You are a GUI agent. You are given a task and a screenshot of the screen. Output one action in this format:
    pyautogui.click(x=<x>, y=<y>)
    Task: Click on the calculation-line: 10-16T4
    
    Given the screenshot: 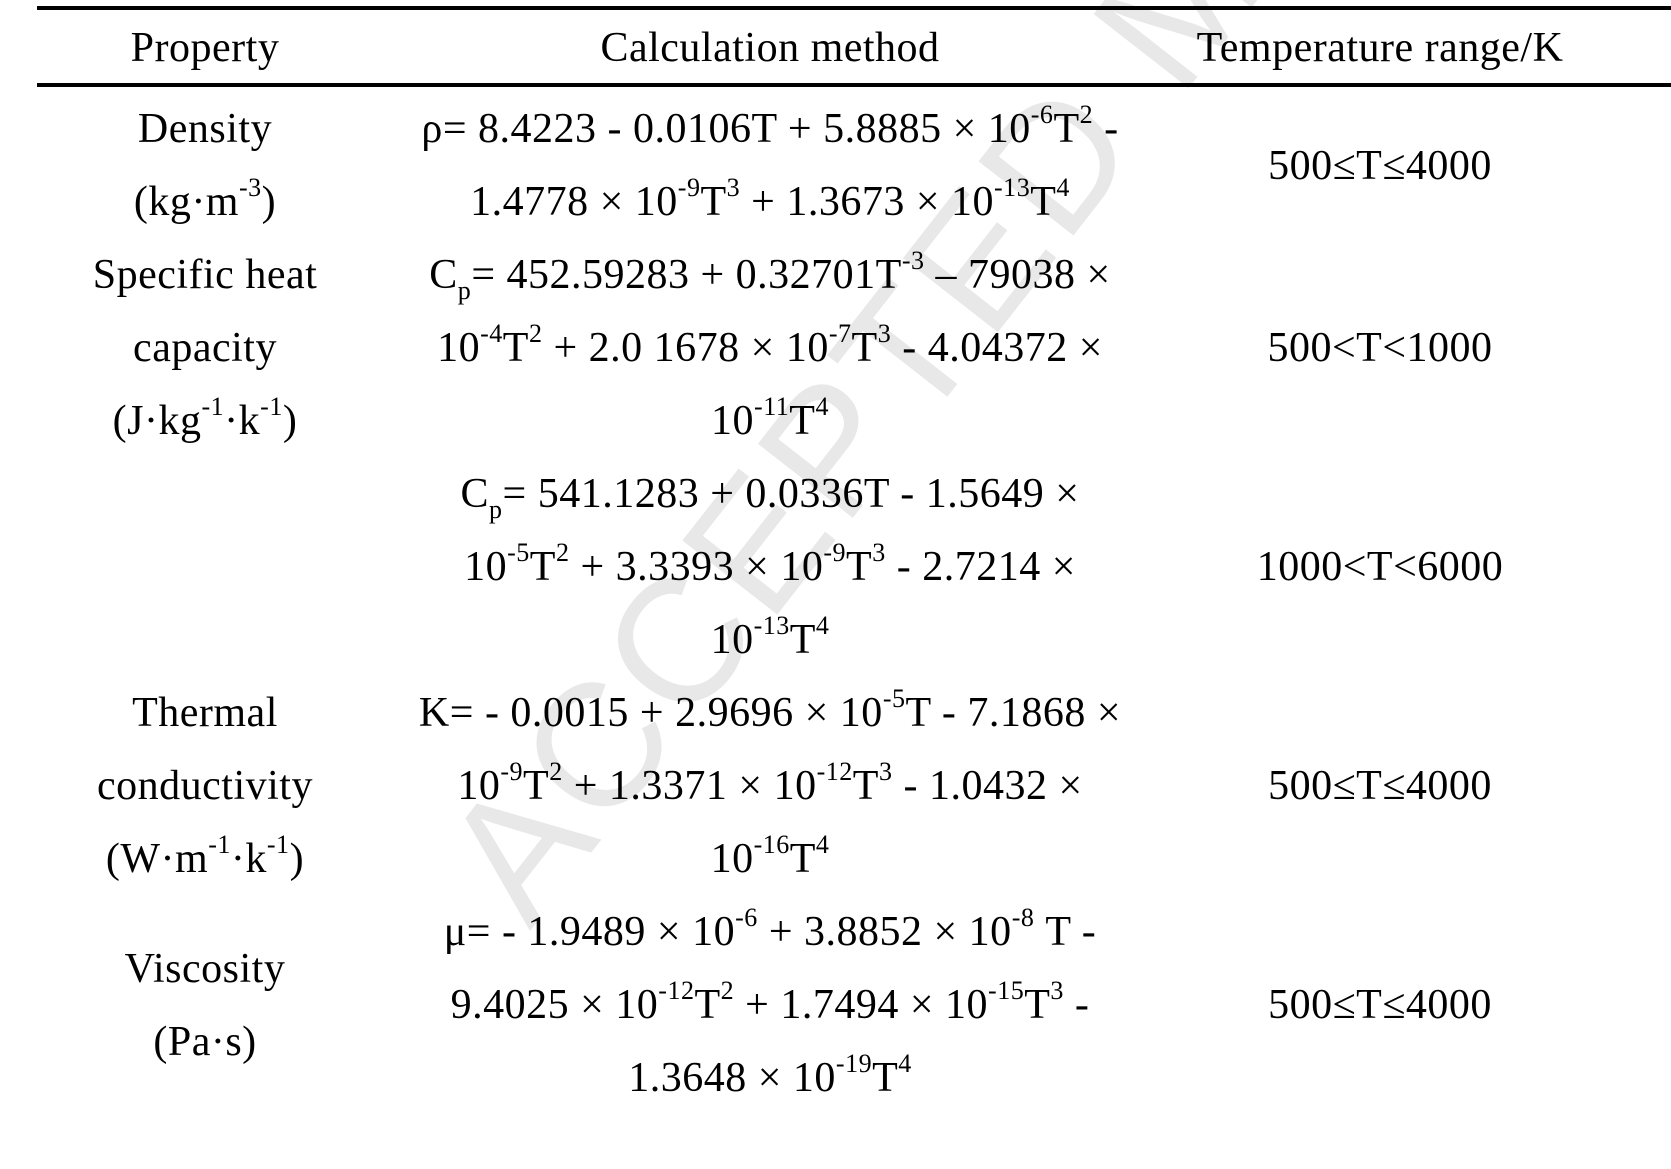 What is the action you would take?
    pyautogui.click(x=770, y=856)
    